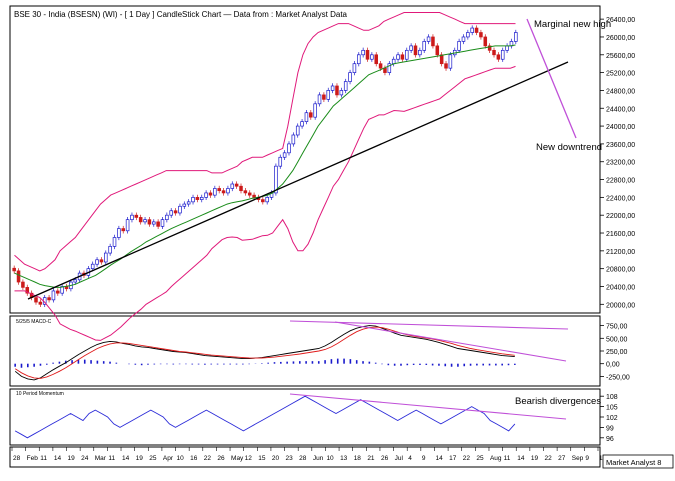 The width and height of the screenshot is (675, 481). What do you see at coordinates (620, 305) in the screenshot?
I see `price-tick-label: 20000,00` at bounding box center [620, 305].